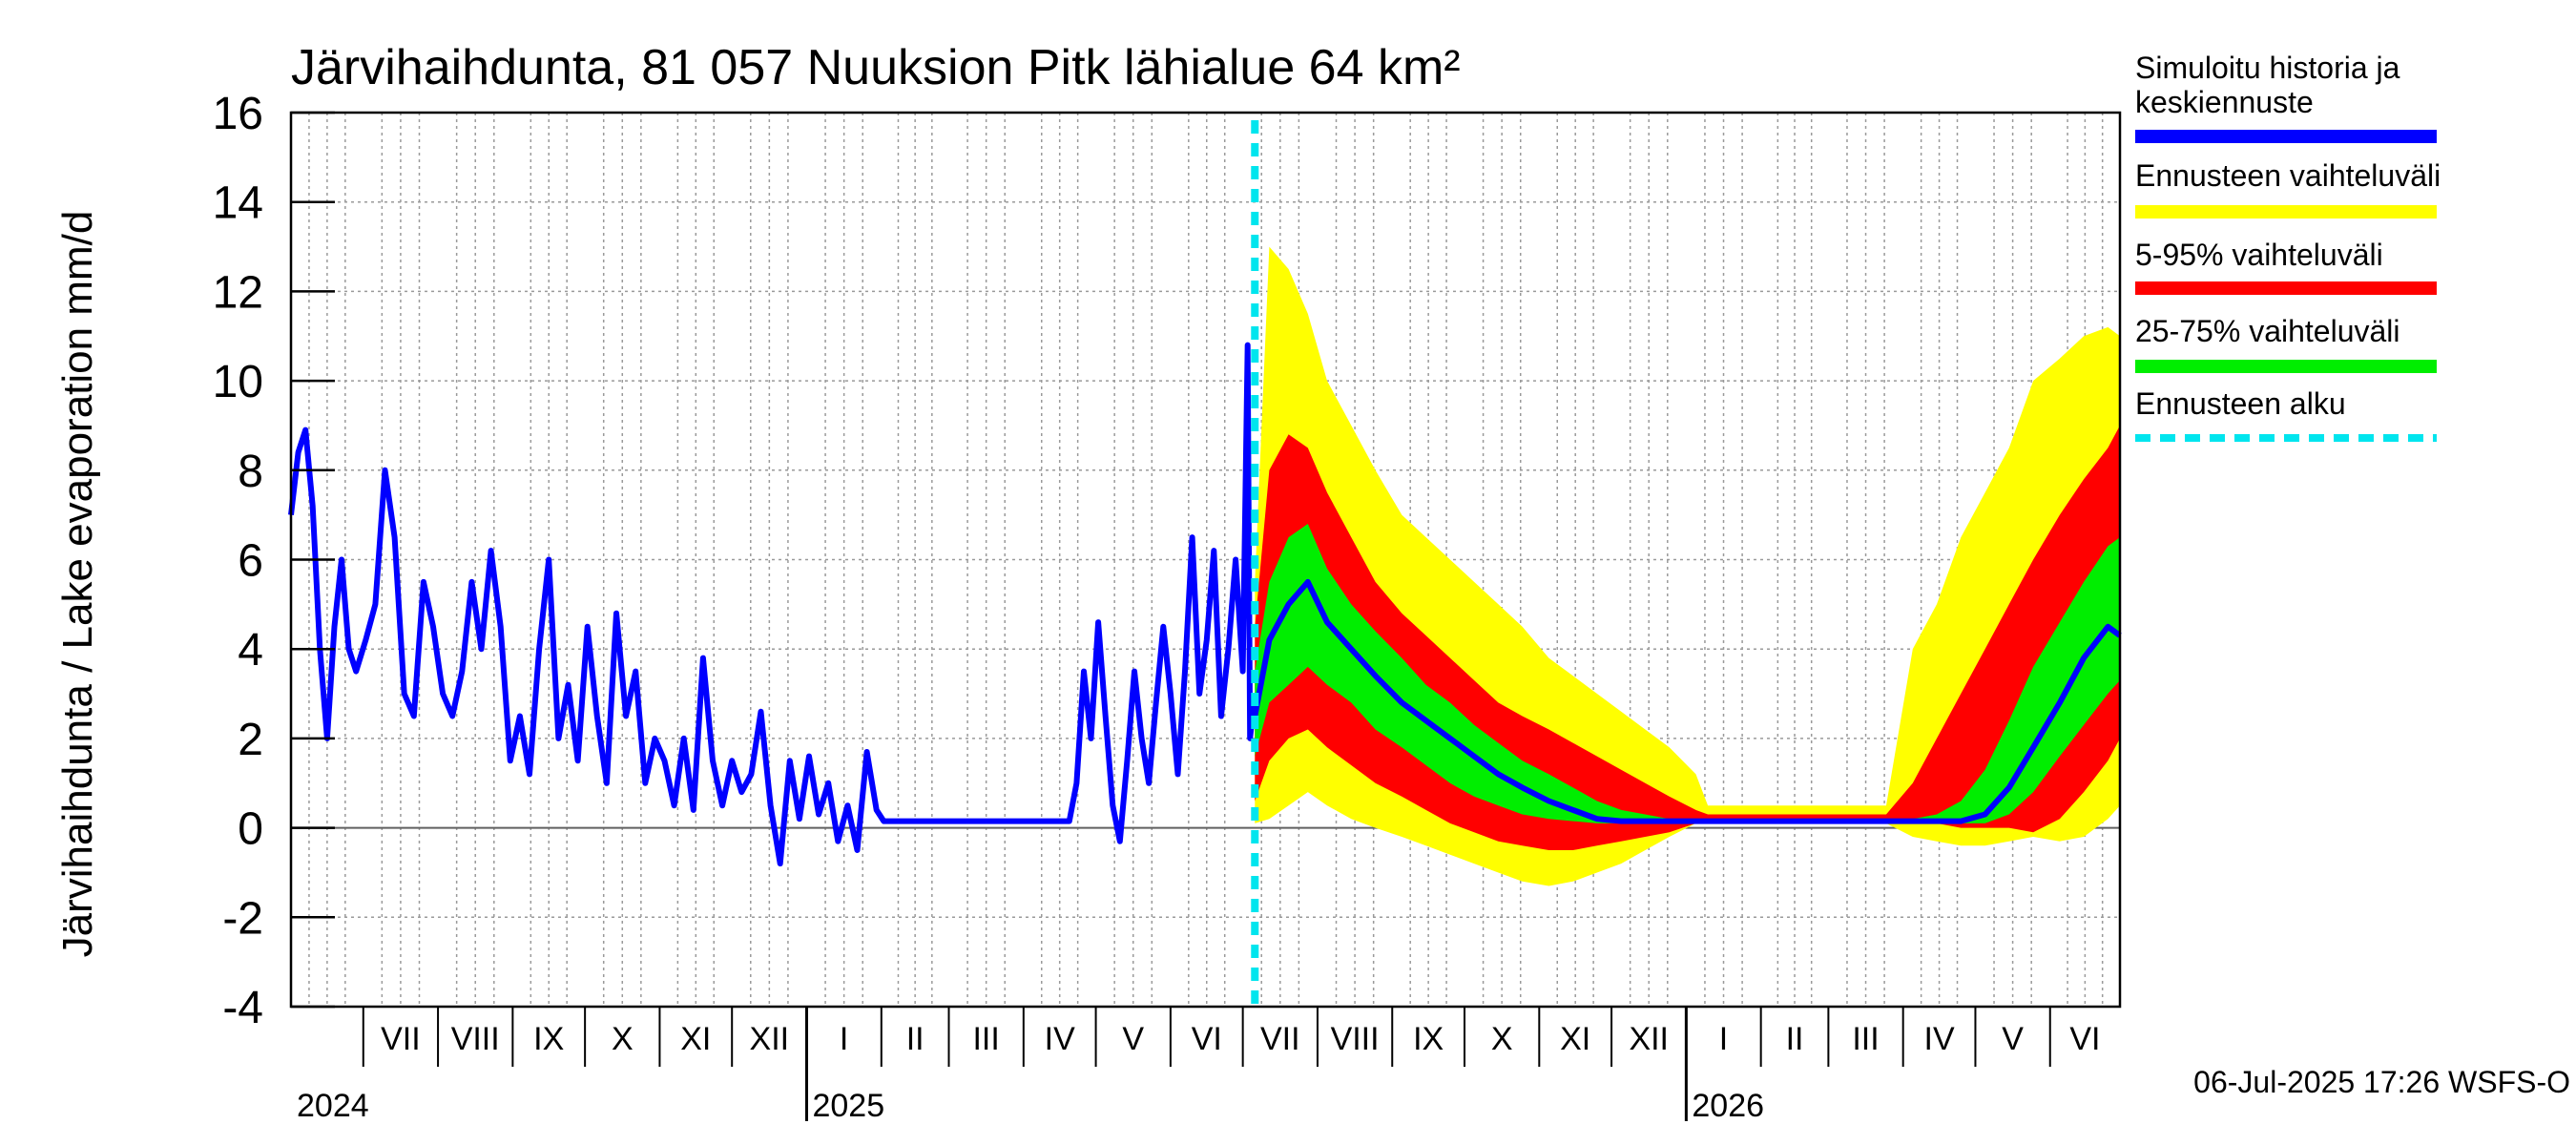  What do you see at coordinates (2240, 404) in the screenshot?
I see `legend-label: Ennusteen alku` at bounding box center [2240, 404].